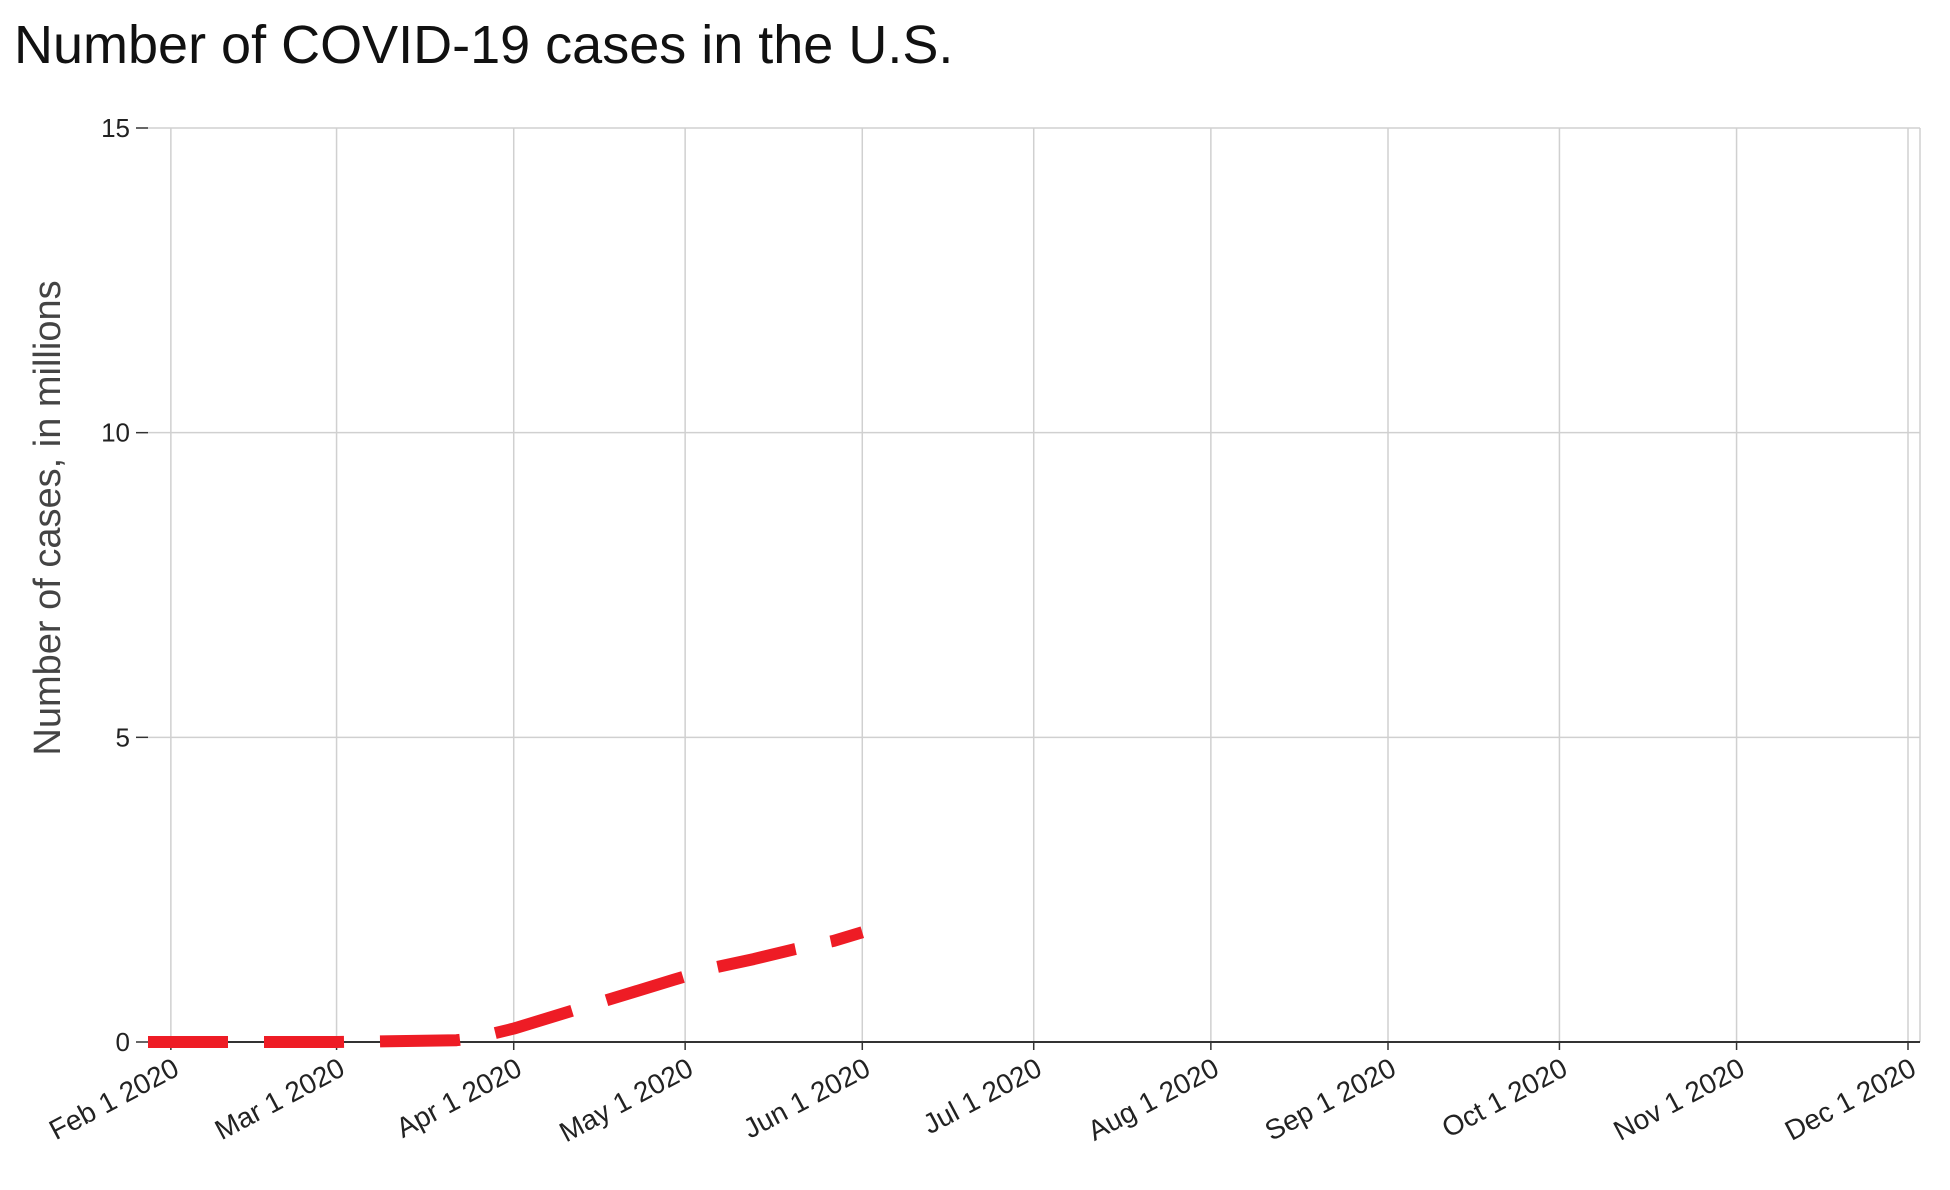 The height and width of the screenshot is (1190, 1950). I want to click on y-axis-label: Number of cases, in millions, so click(48, 517).